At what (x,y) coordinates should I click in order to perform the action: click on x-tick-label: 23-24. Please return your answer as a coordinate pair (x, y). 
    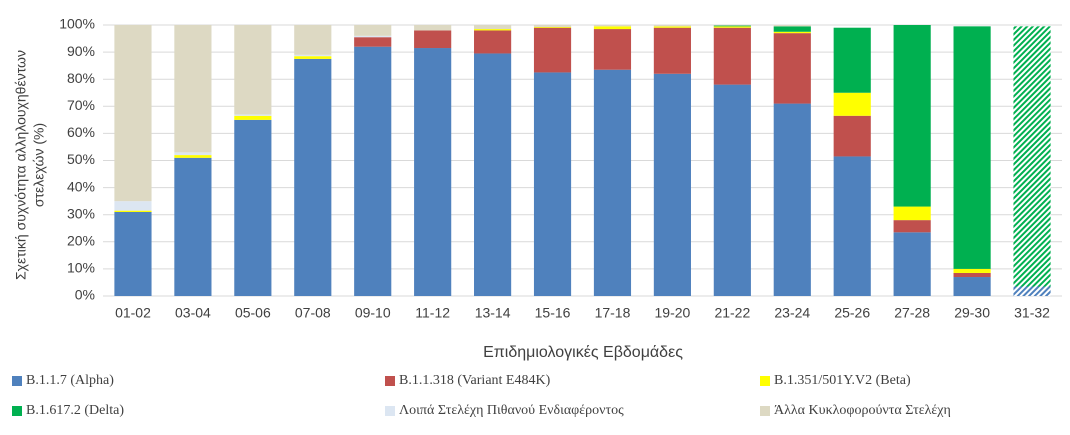
    Looking at the image, I should click on (792, 313).